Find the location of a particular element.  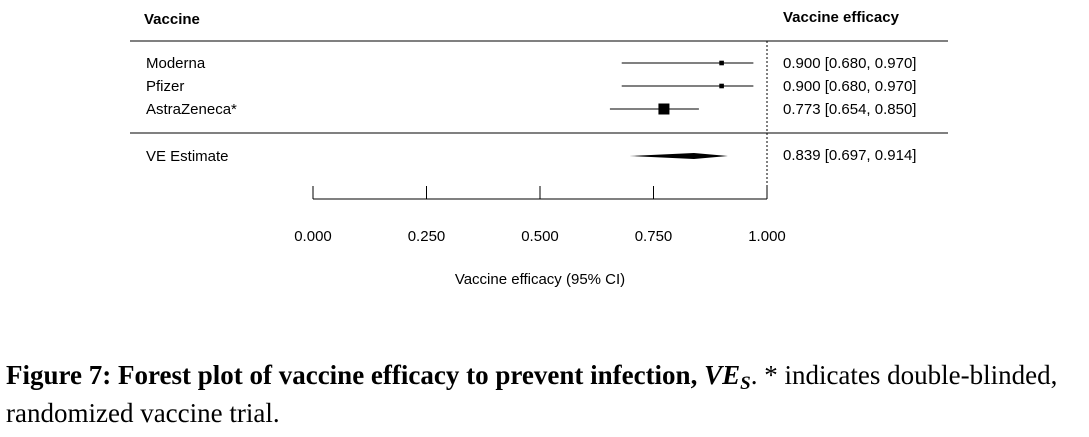

study-label: AstraZeneca* is located at coordinates (191, 109).